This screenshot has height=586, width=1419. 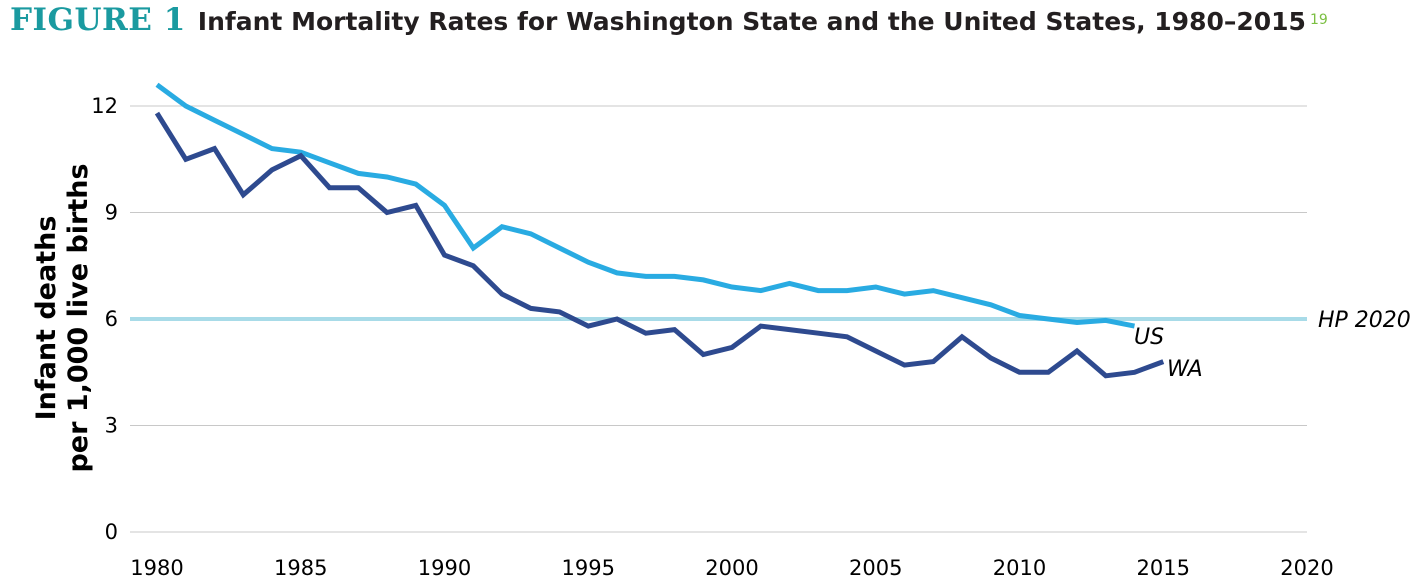 What do you see at coordinates (1163, 568) in the screenshot?
I see `x-tick-label: 2015` at bounding box center [1163, 568].